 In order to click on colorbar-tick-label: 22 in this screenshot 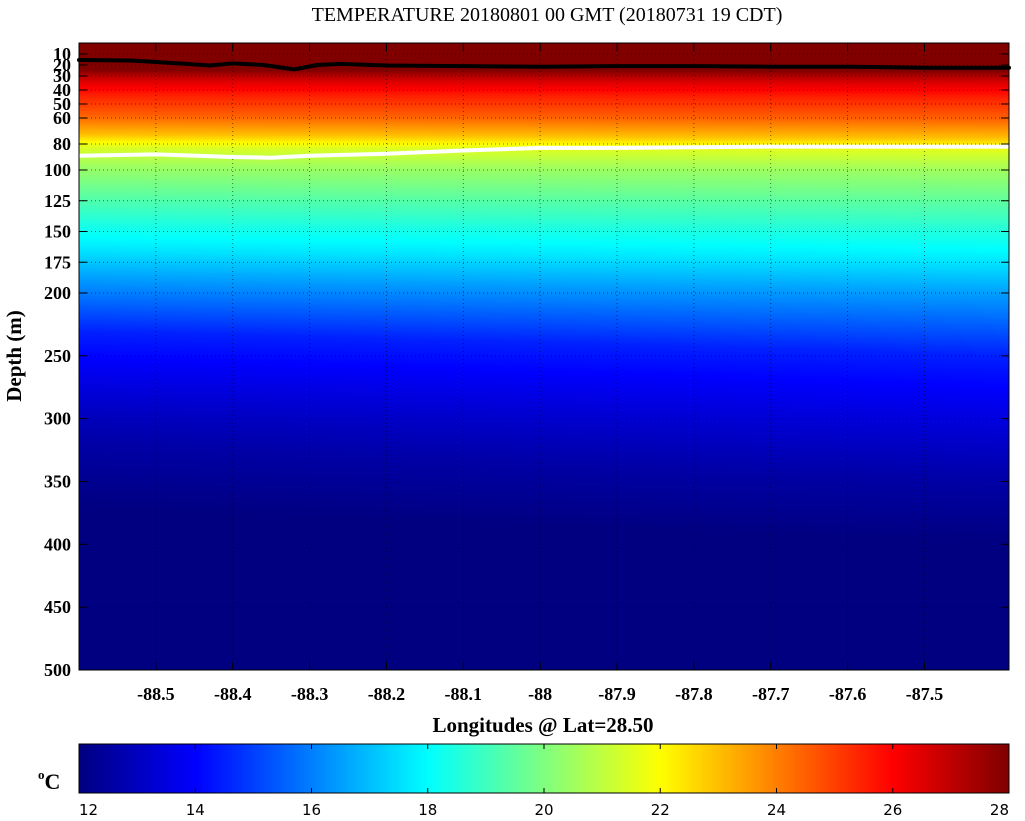, I will do `click(660, 810)`.